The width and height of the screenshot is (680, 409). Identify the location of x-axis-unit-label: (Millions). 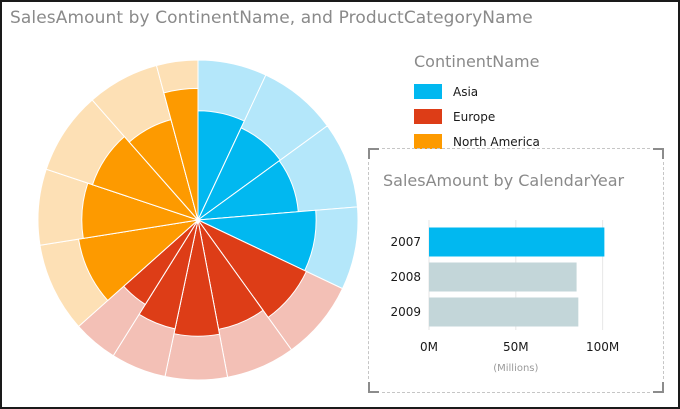
(515, 368).